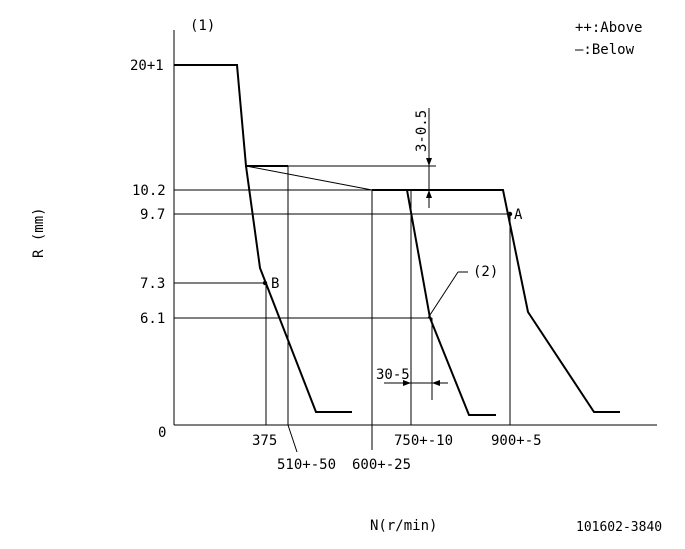  I want to click on point-b-label: B, so click(275, 284).